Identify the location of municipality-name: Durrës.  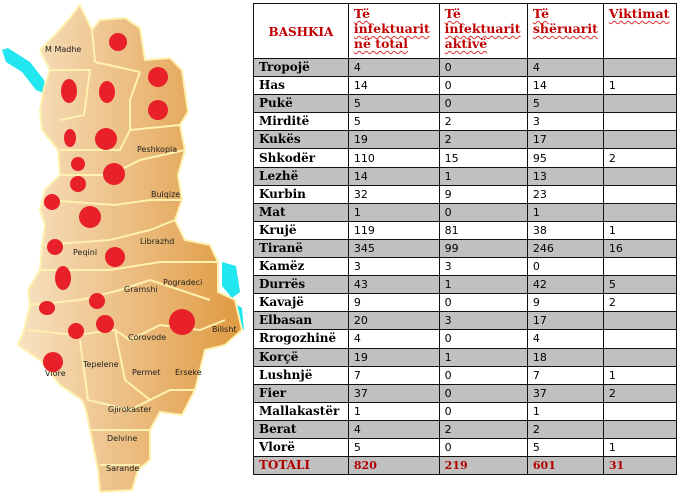
(301, 285).